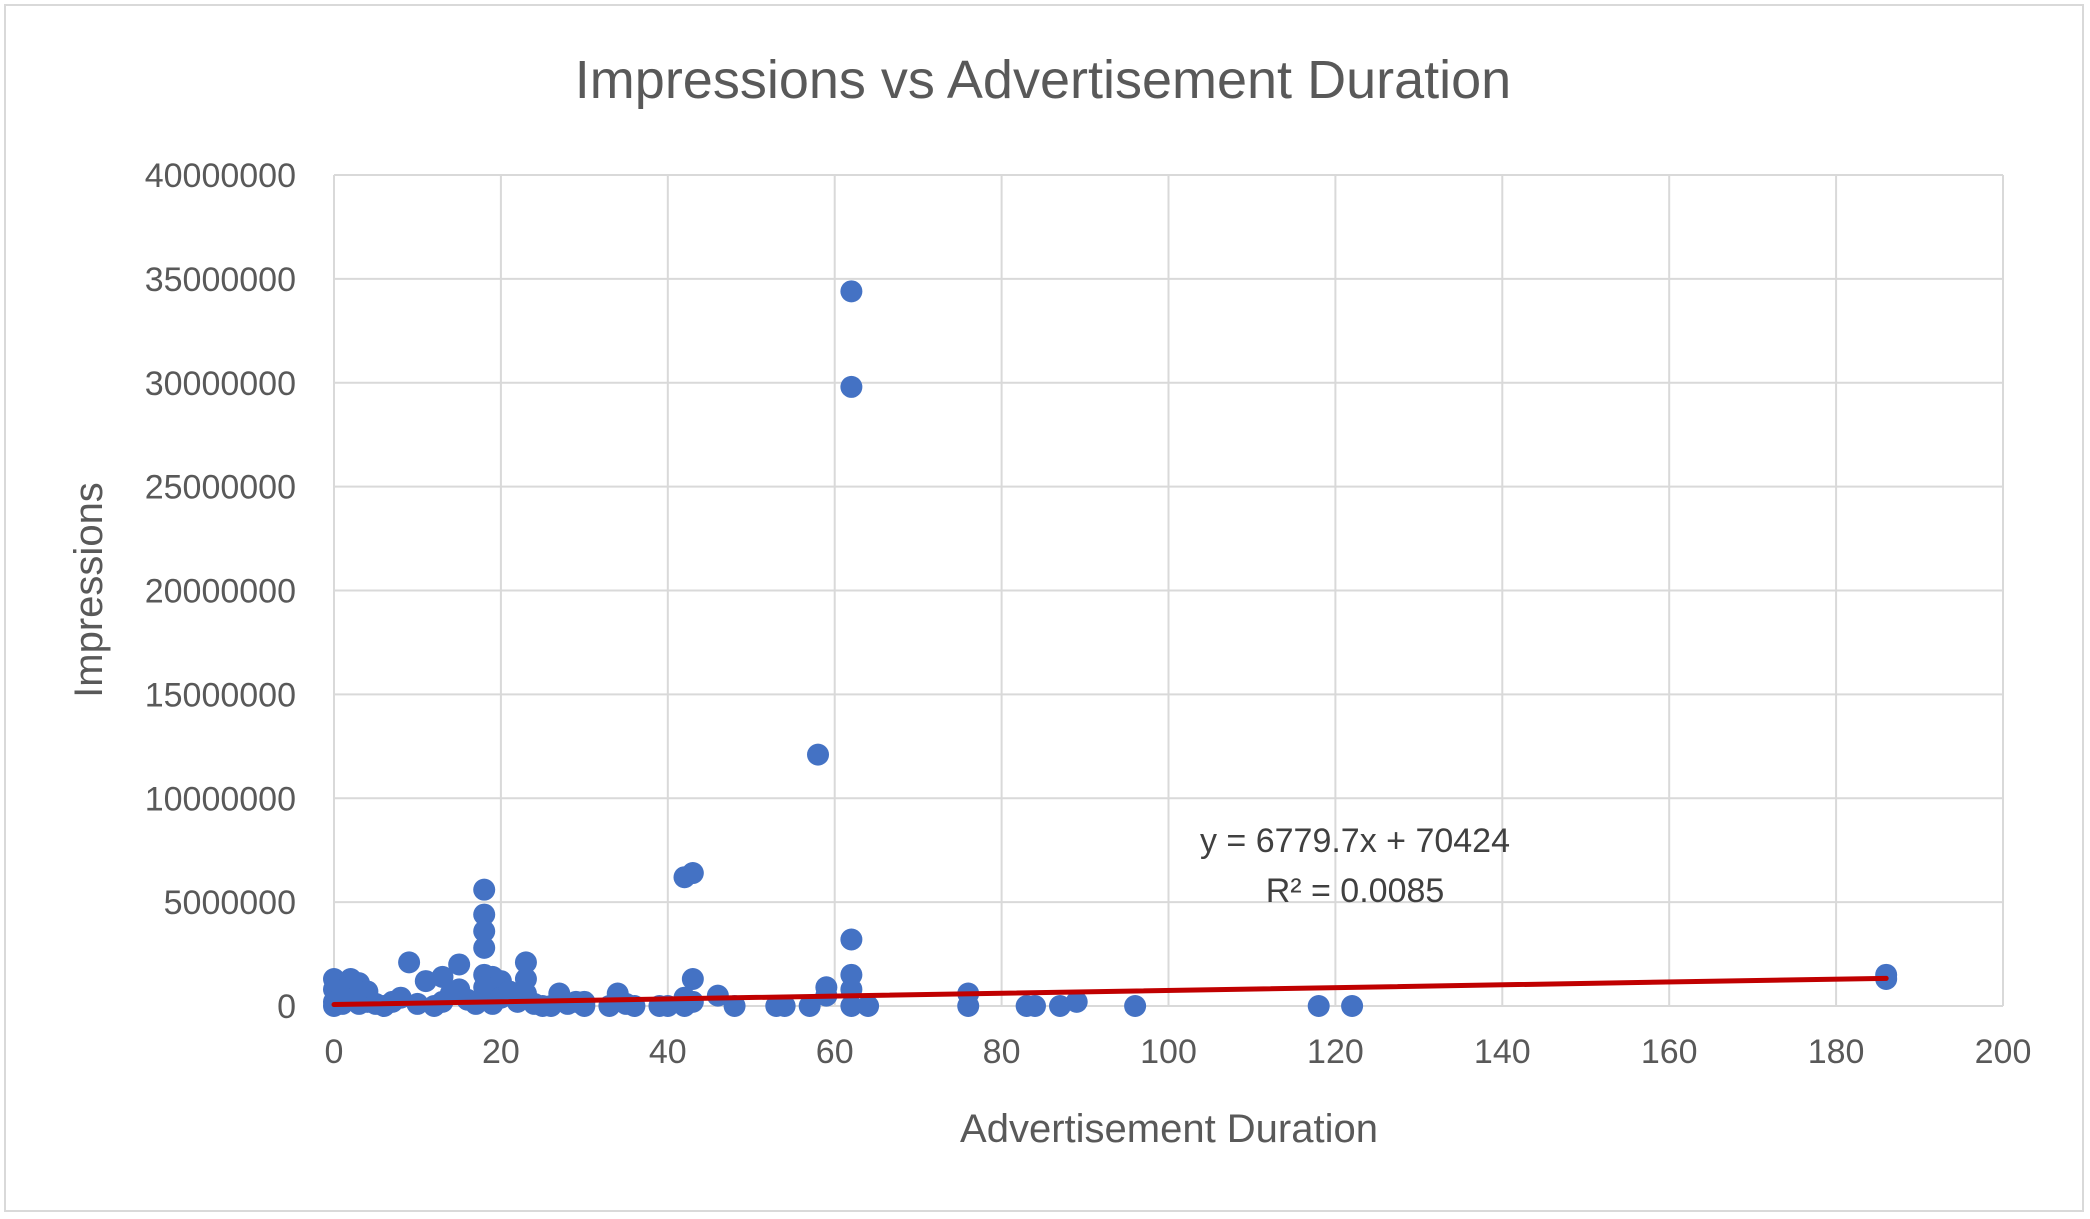 Image resolution: width=2090 pixels, height=1219 pixels. I want to click on x-tick-label: 60, so click(835, 1052).